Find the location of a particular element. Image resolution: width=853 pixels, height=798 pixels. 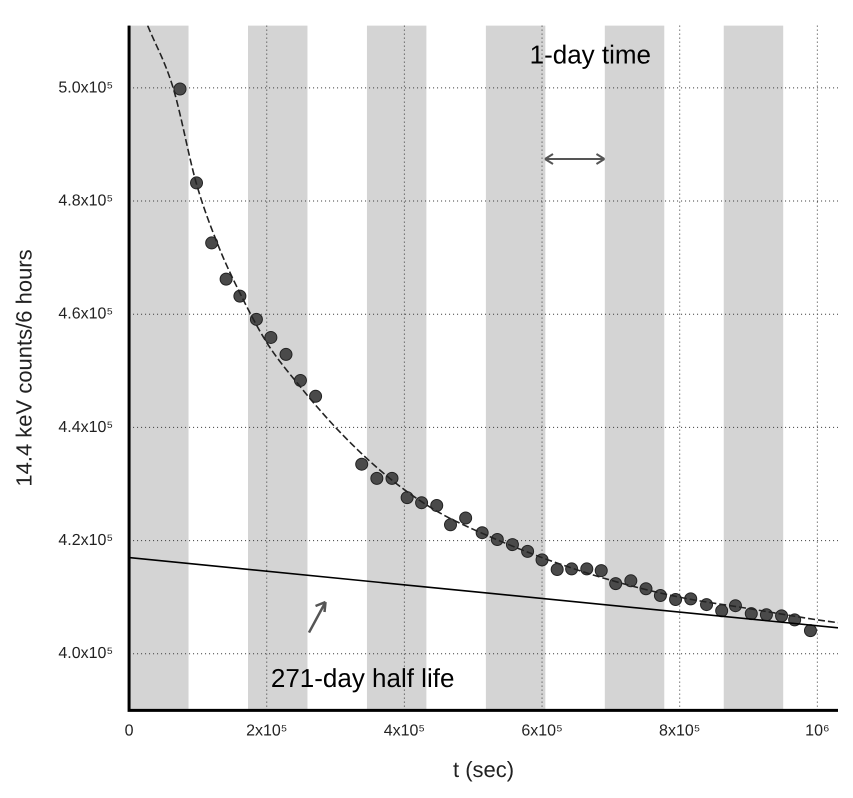

x-tick-label: 10⁶ is located at coordinates (817, 731).